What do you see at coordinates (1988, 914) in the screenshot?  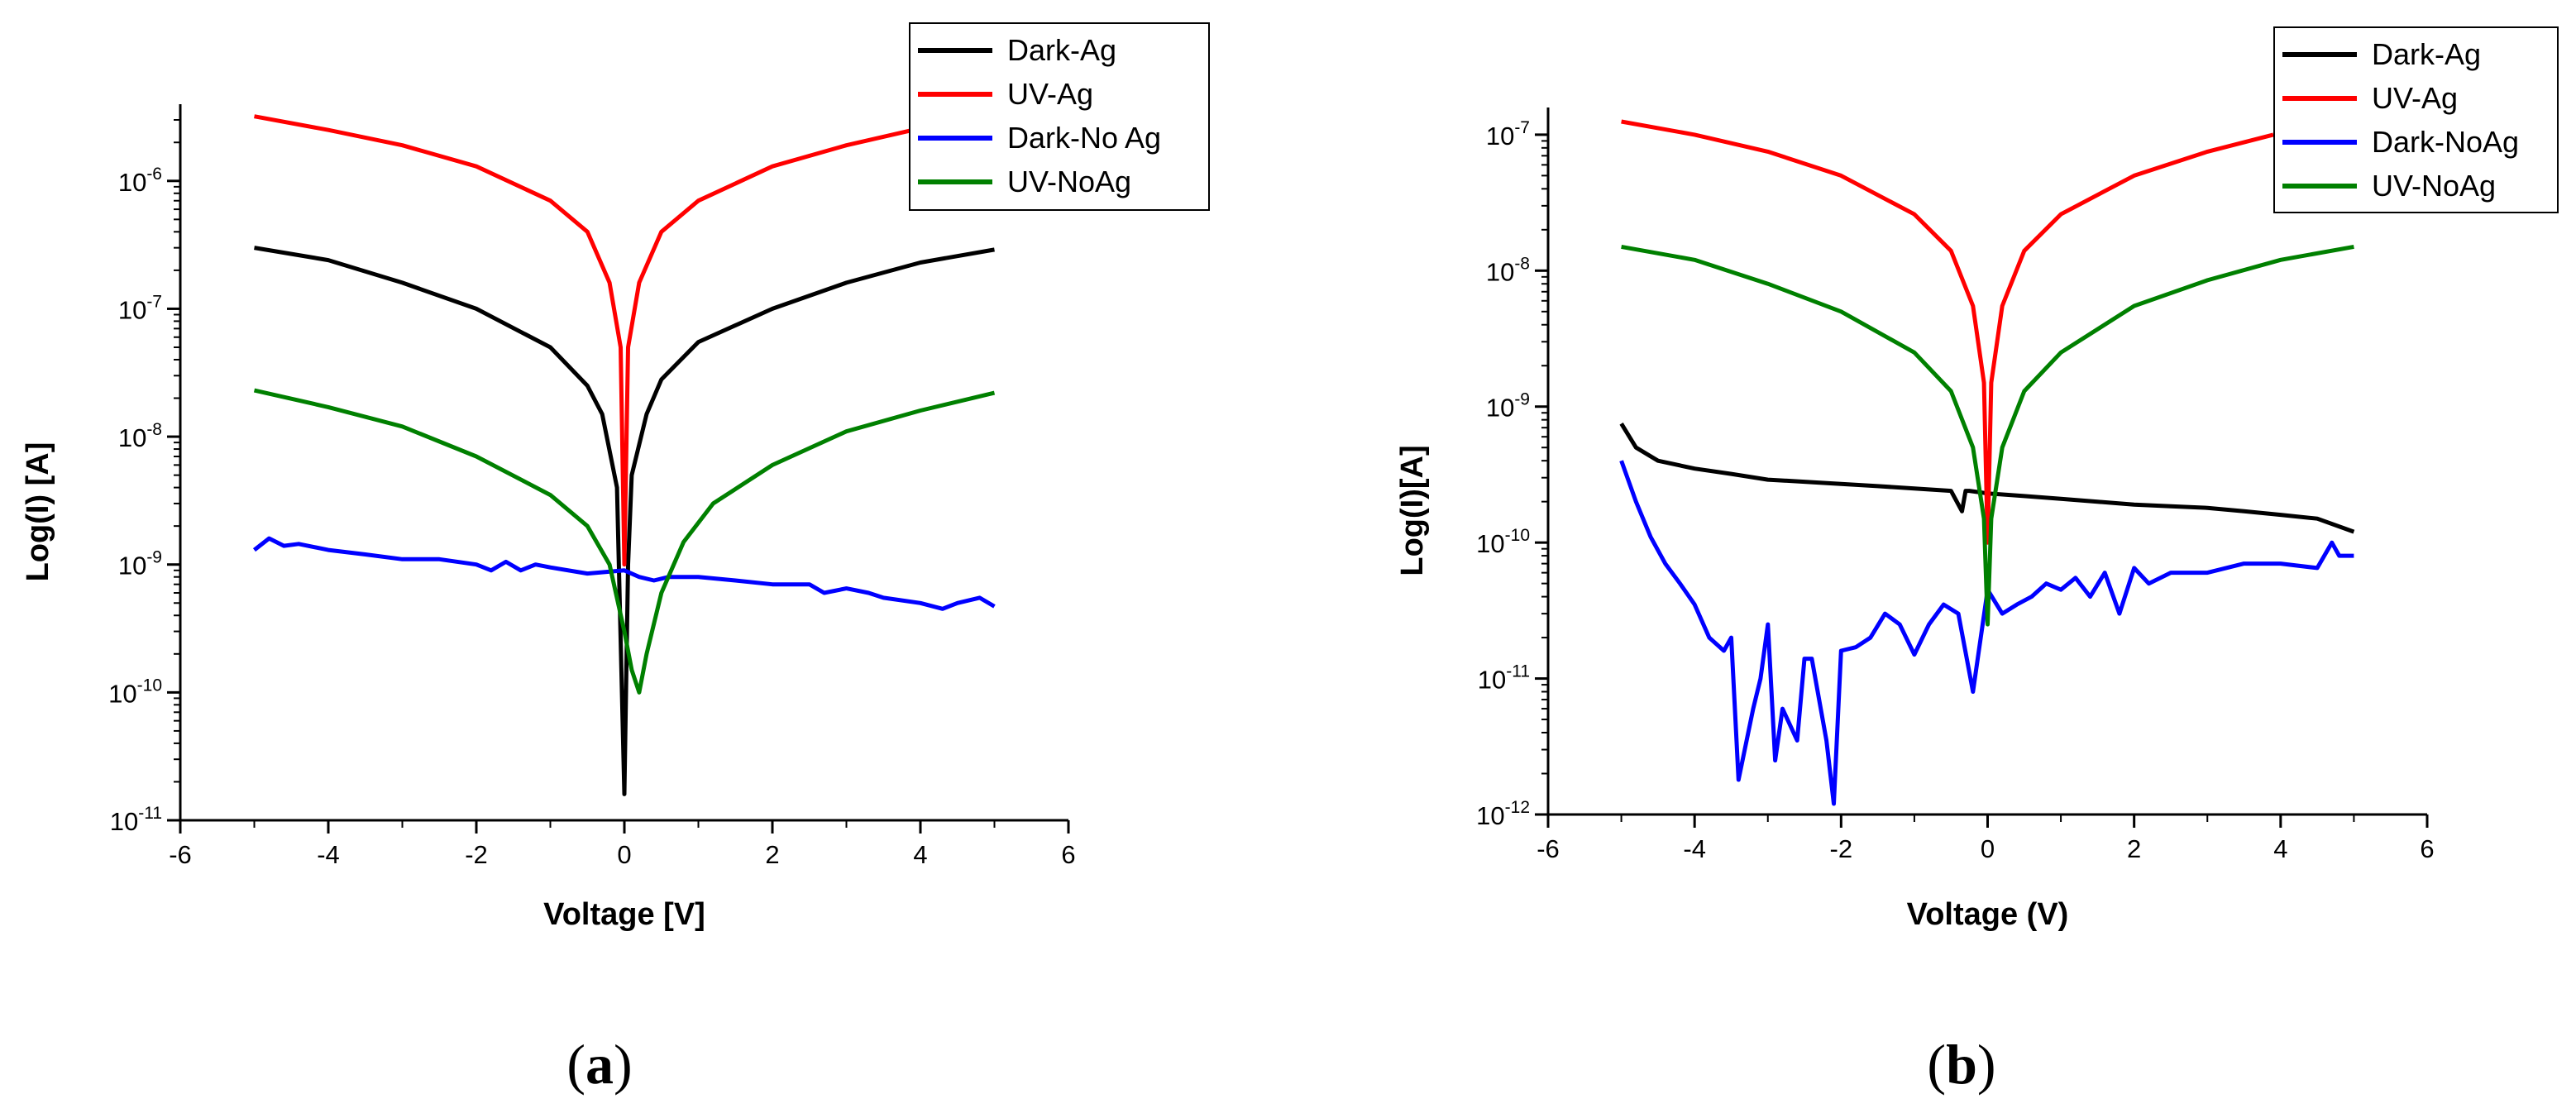 I see `x-axis-title: Voltage (V)` at bounding box center [1988, 914].